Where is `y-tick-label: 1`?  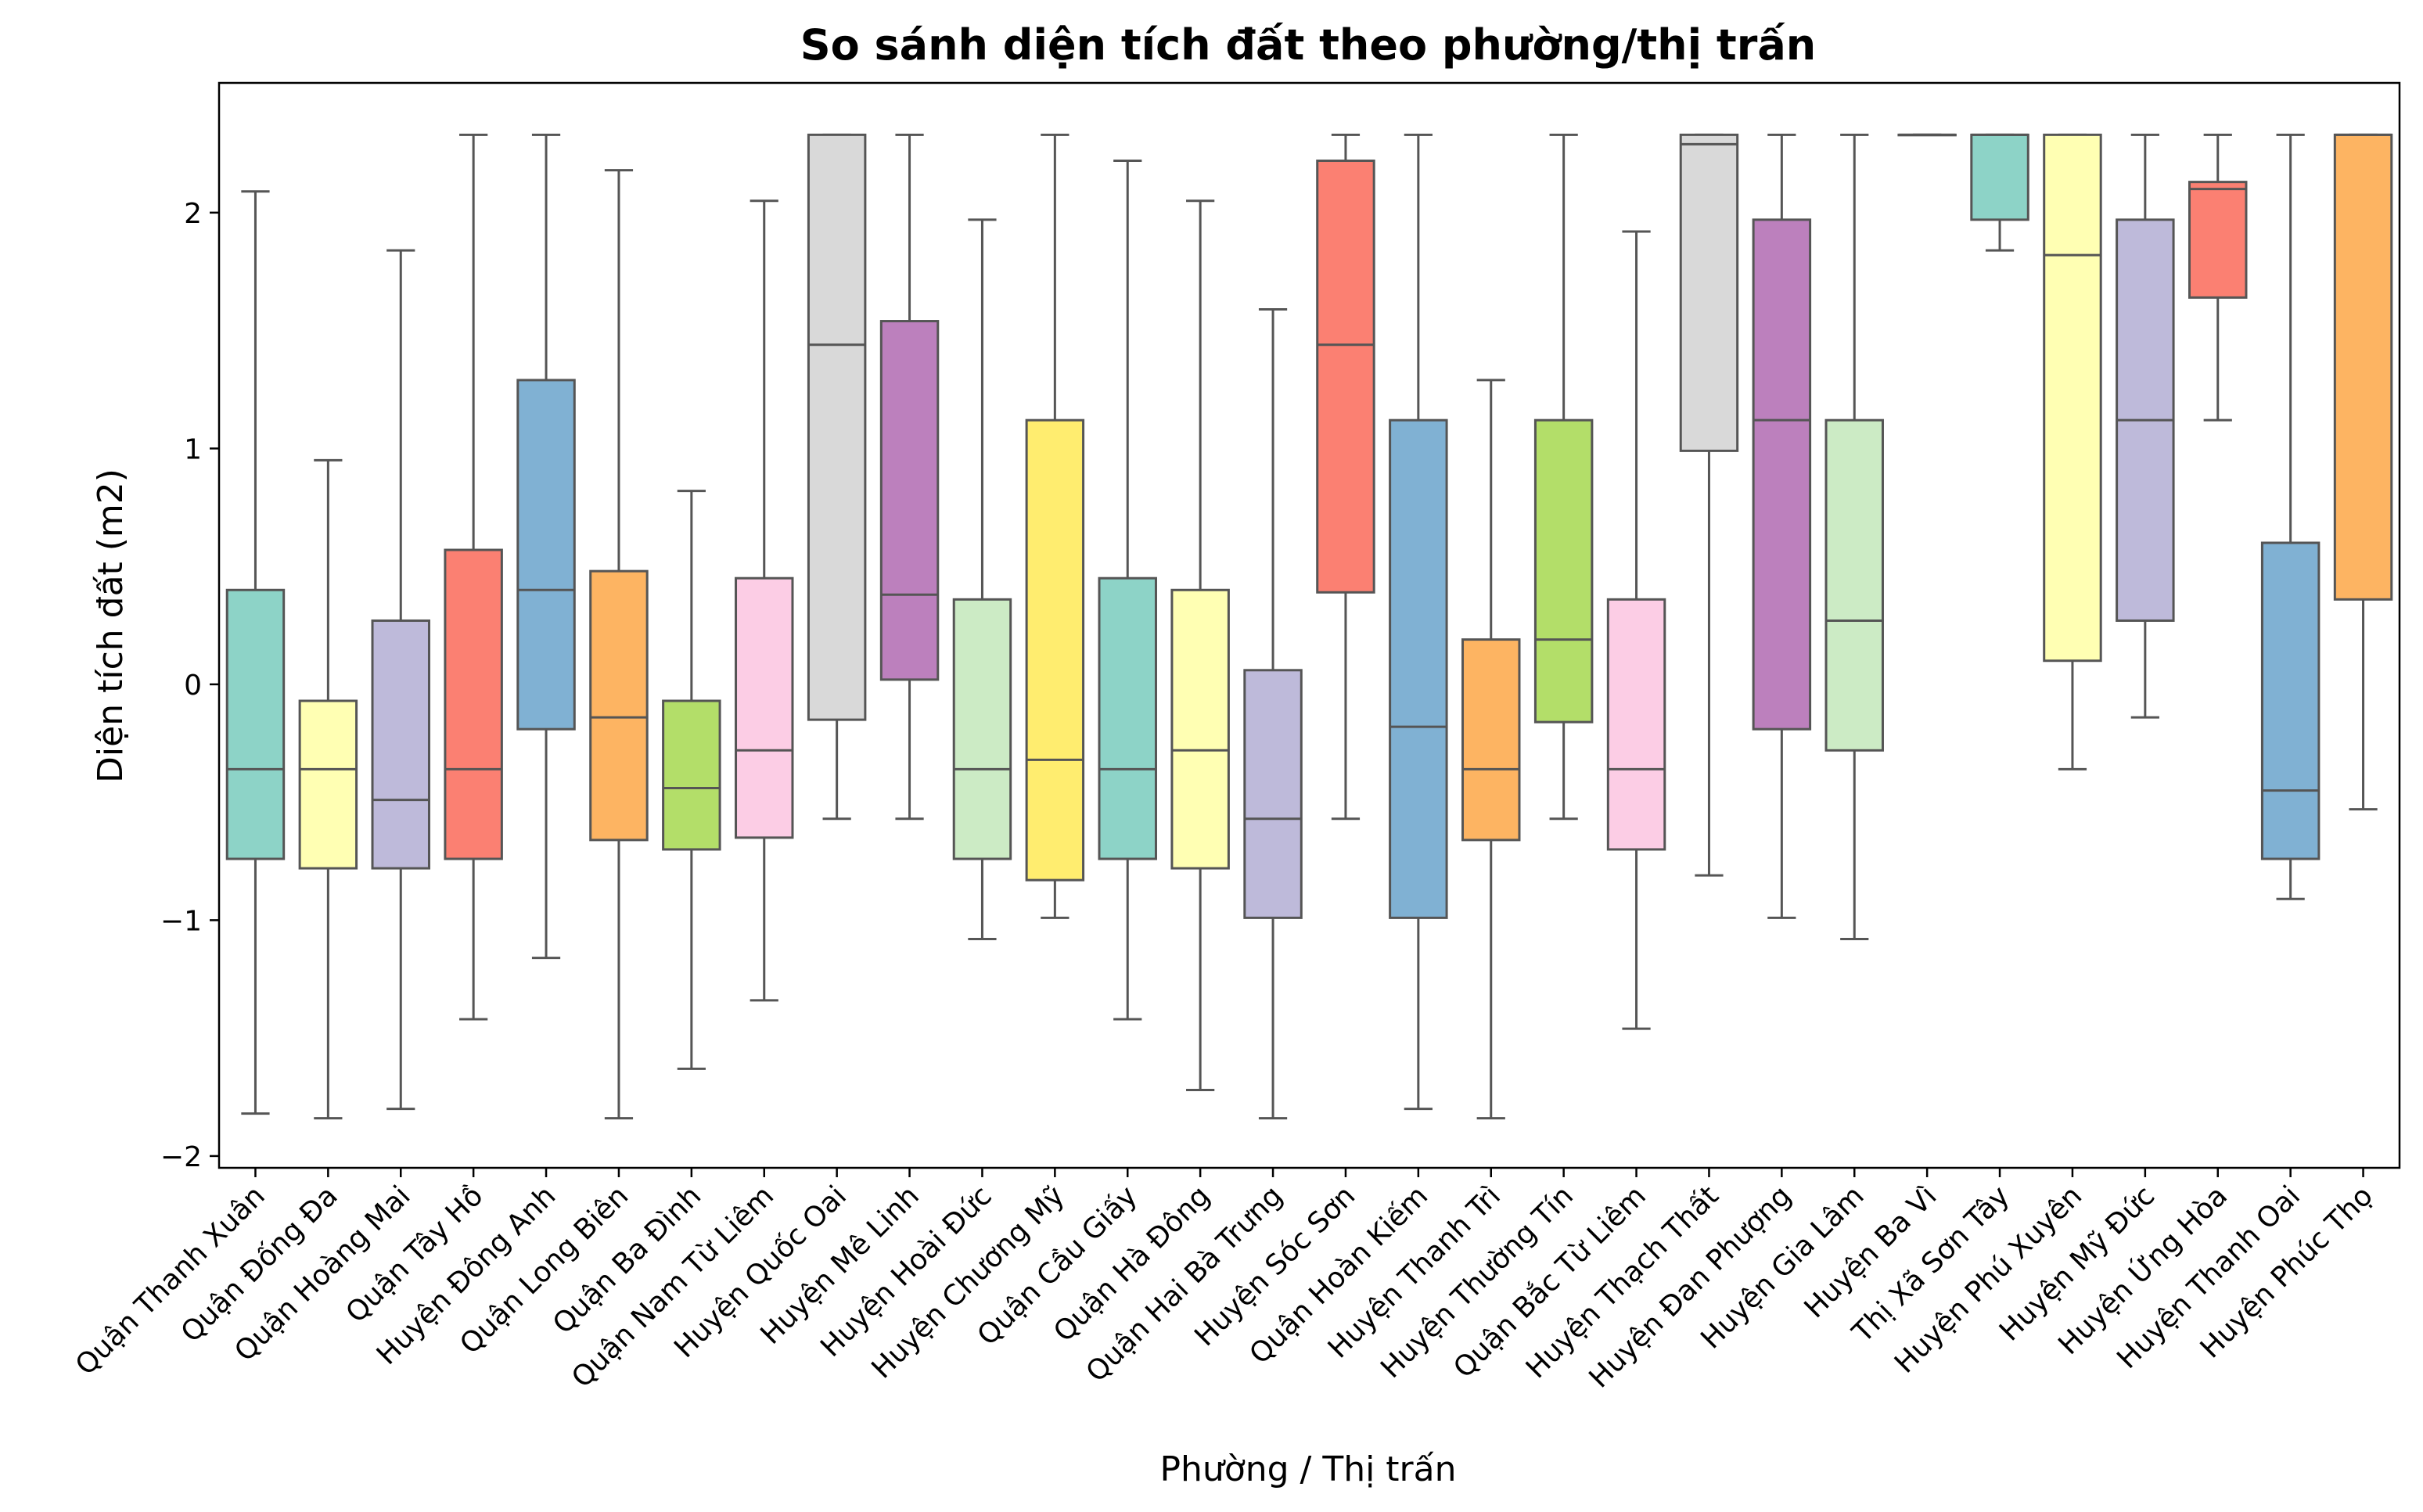
y-tick-label: 1 is located at coordinates (193, 449).